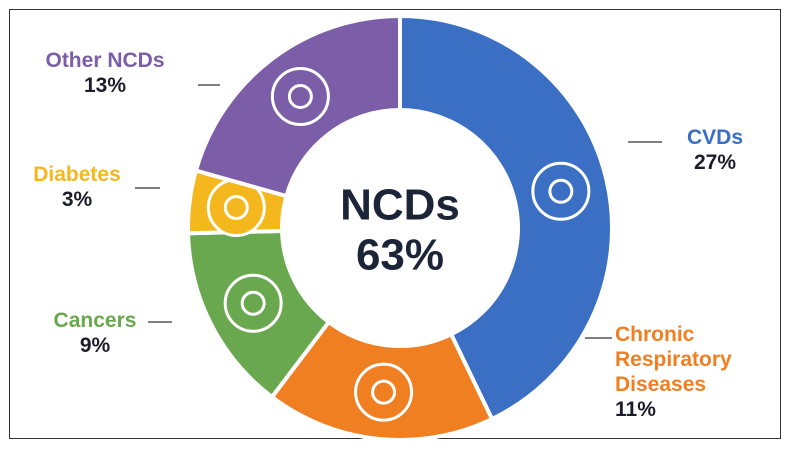 This screenshot has width=792, height=450. Describe the element at coordinates (105, 73) in the screenshot. I see `slice-label: Other NCDs 13%` at that location.